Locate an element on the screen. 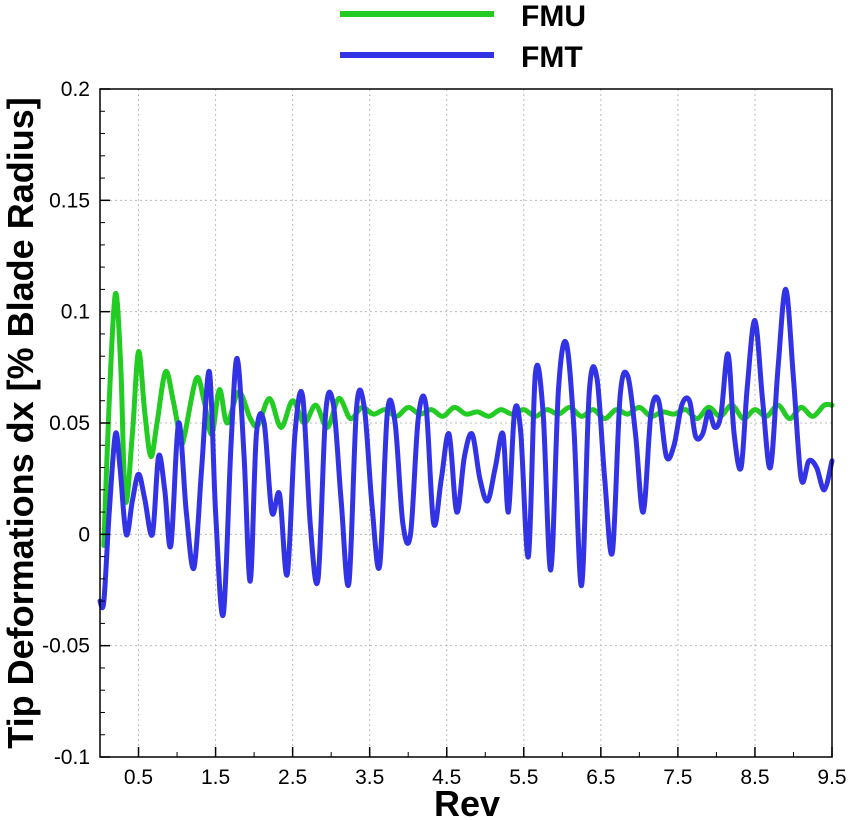 This screenshot has width=850, height=820. x-tick-label: 5.5 is located at coordinates (523, 777).